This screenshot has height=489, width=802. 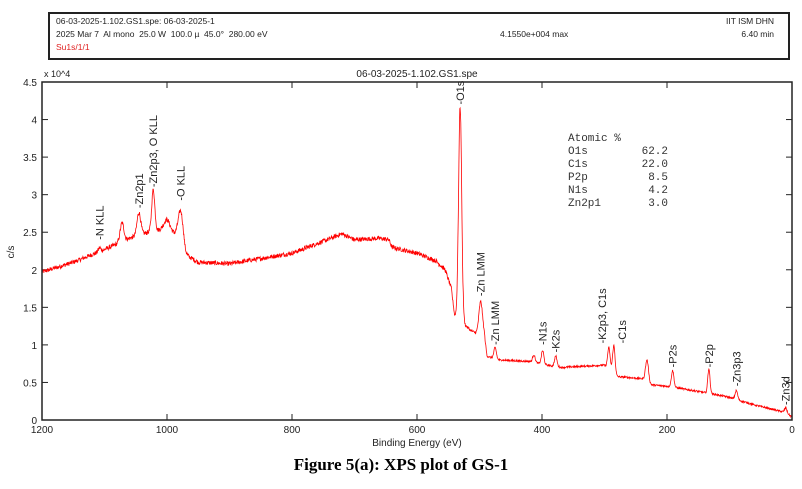 I want to click on x-tick-label: 1000, so click(x=167, y=430).